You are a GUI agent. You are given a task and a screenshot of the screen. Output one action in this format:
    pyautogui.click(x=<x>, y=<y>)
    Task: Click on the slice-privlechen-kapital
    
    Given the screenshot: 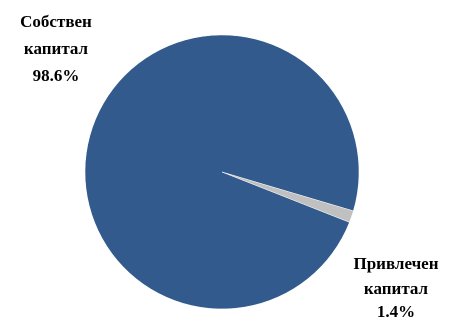 What is the action you would take?
    pyautogui.click(x=287, y=197)
    